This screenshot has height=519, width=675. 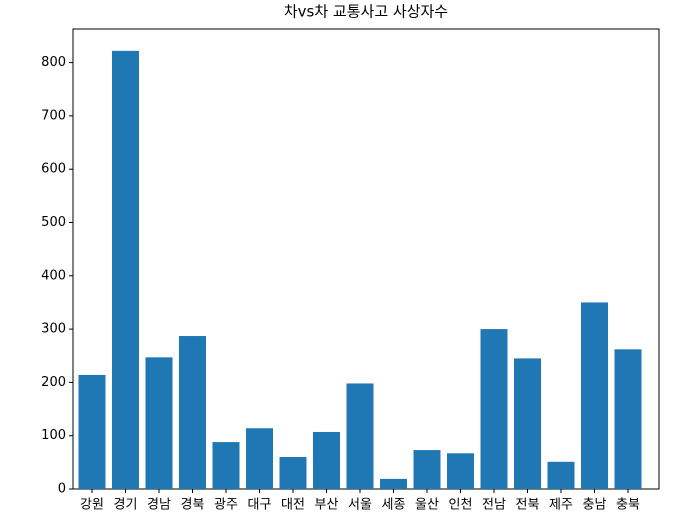 What do you see at coordinates (53, 382) in the screenshot?
I see `y-tick-label: 200` at bounding box center [53, 382].